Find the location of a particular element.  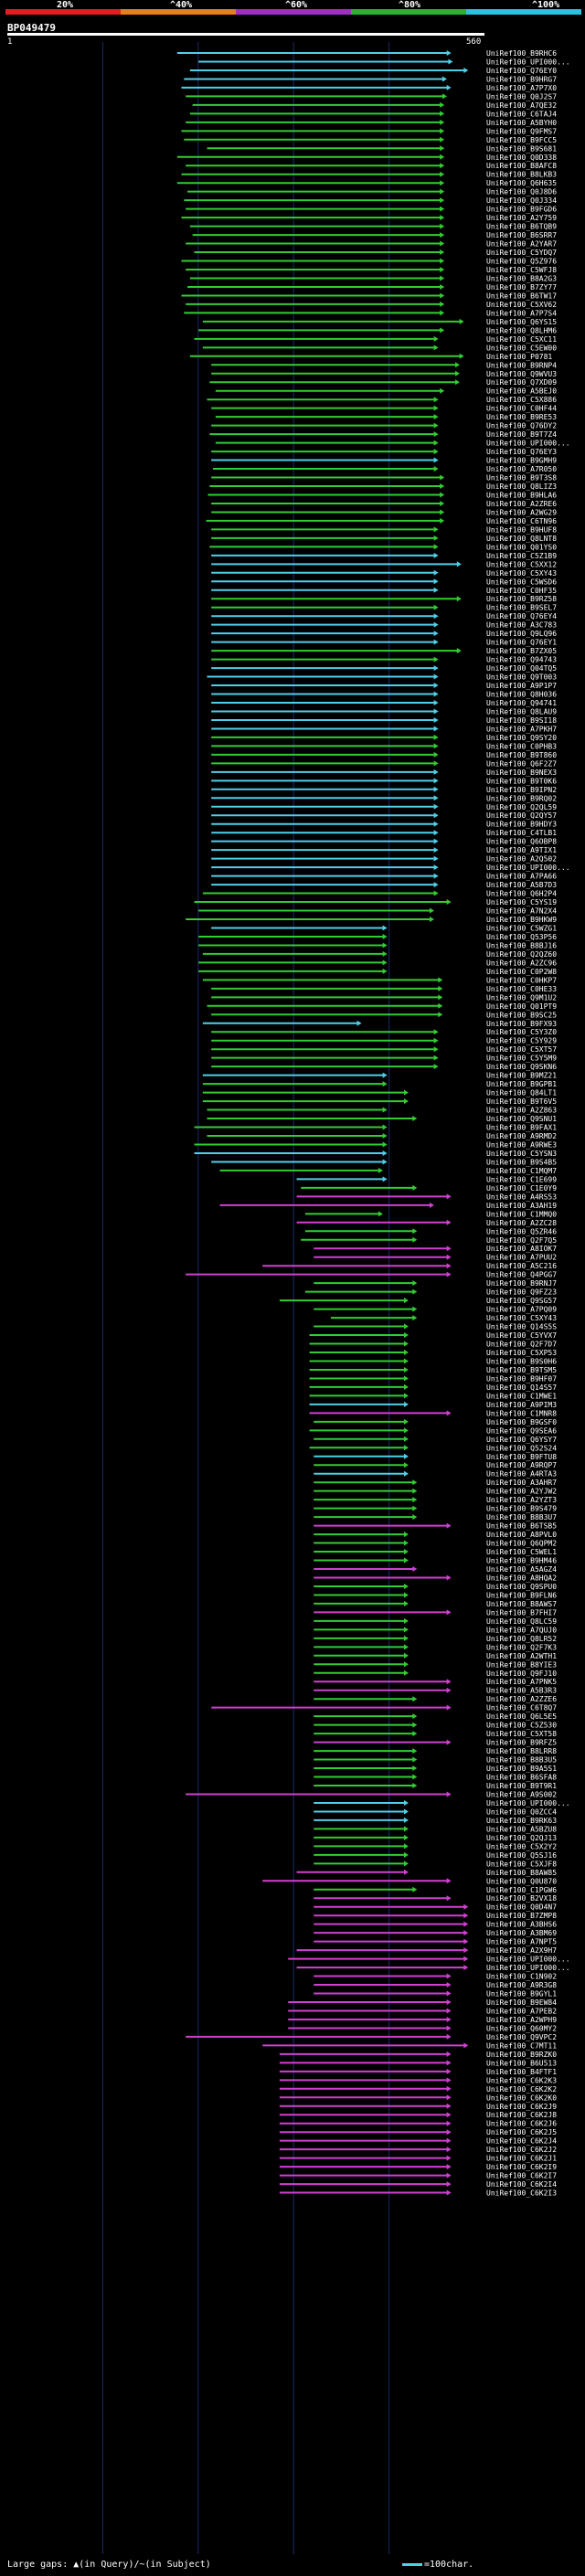

hit-label: UniRef100_Q9FZ23 is located at coordinates (521, 1292).